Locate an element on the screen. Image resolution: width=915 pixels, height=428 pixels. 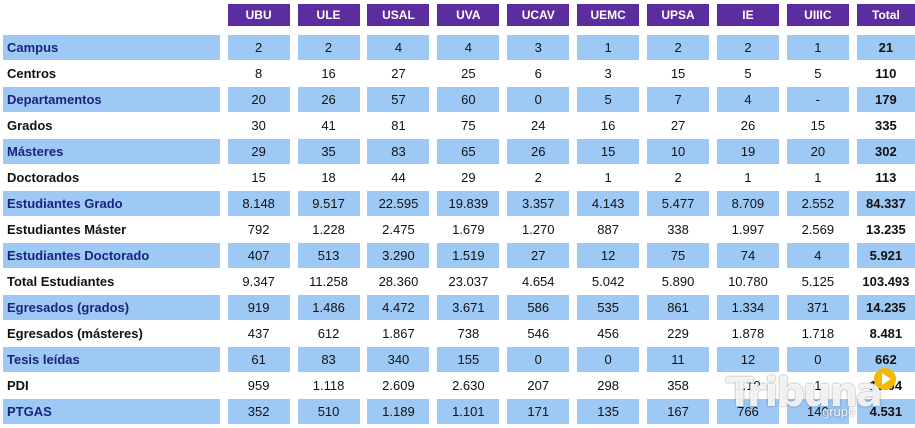
value-cell: 30 is located at coordinates (258, 126).